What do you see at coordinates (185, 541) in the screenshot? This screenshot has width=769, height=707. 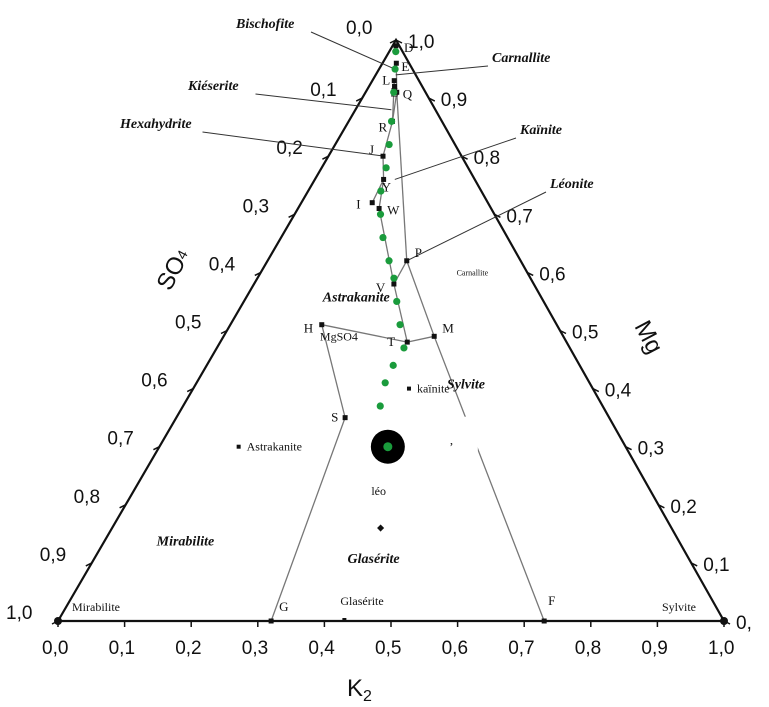 I see `region-label: Mirabilite` at bounding box center [185, 541].